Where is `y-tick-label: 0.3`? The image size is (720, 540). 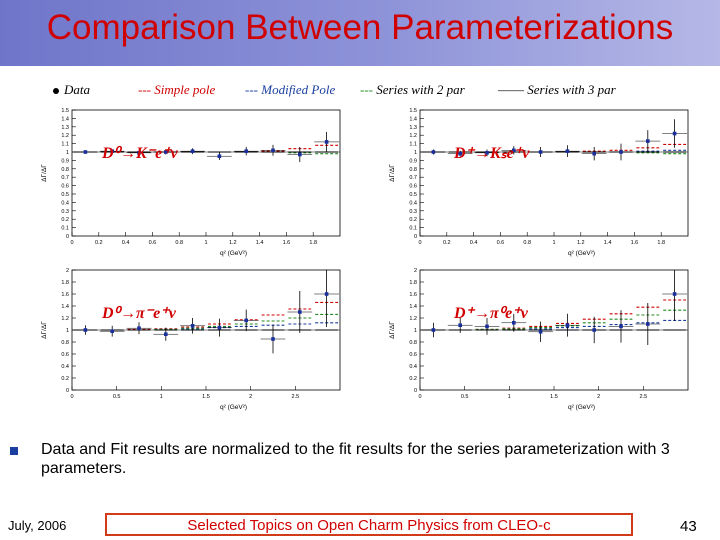
y-tick-label: 0.3 is located at coordinates (413, 212).